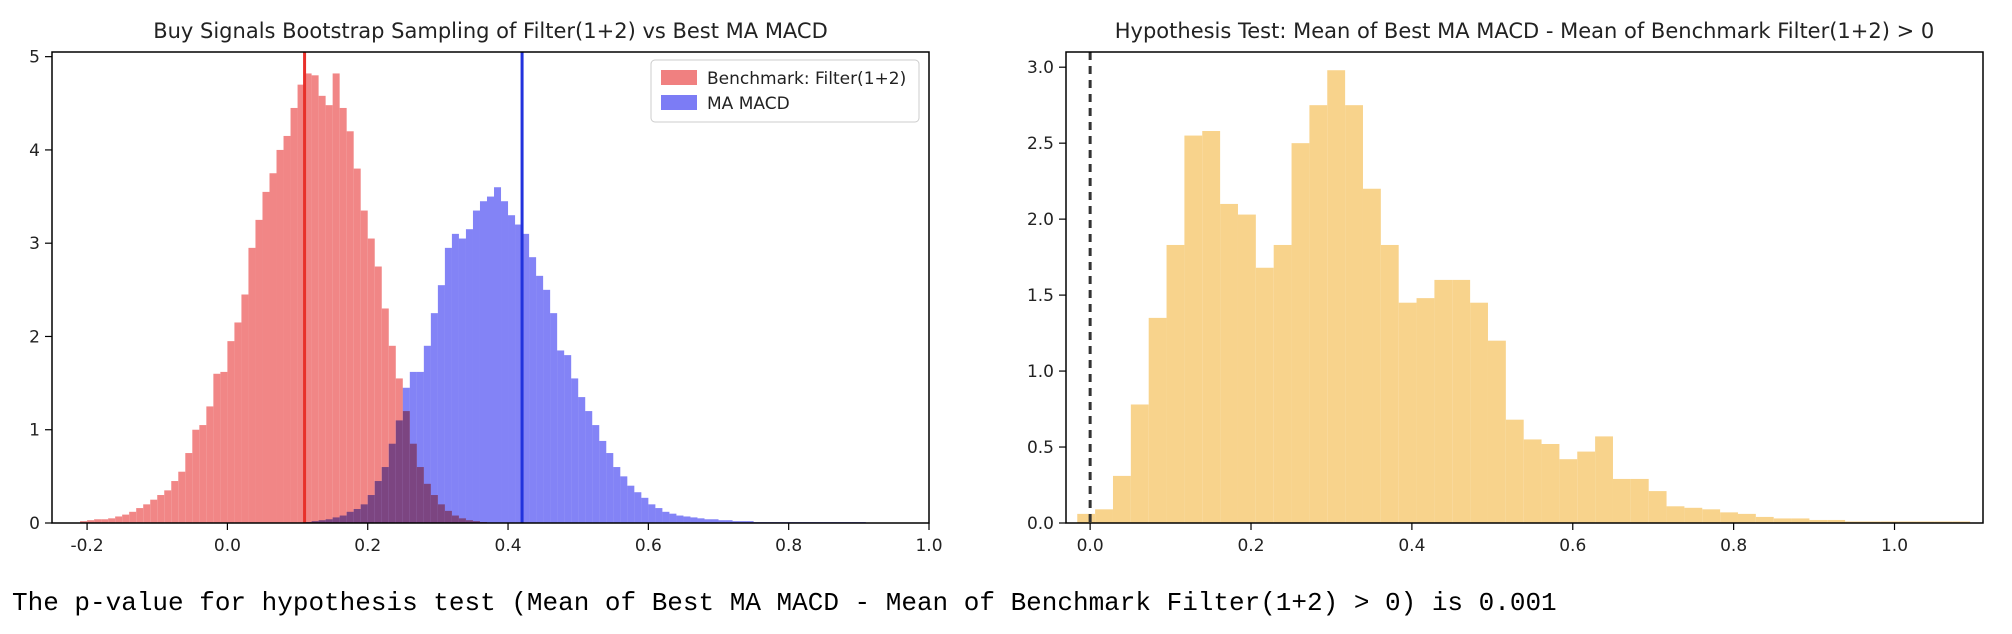  I want to click on y-tick-label: 0, so click(34, 524).